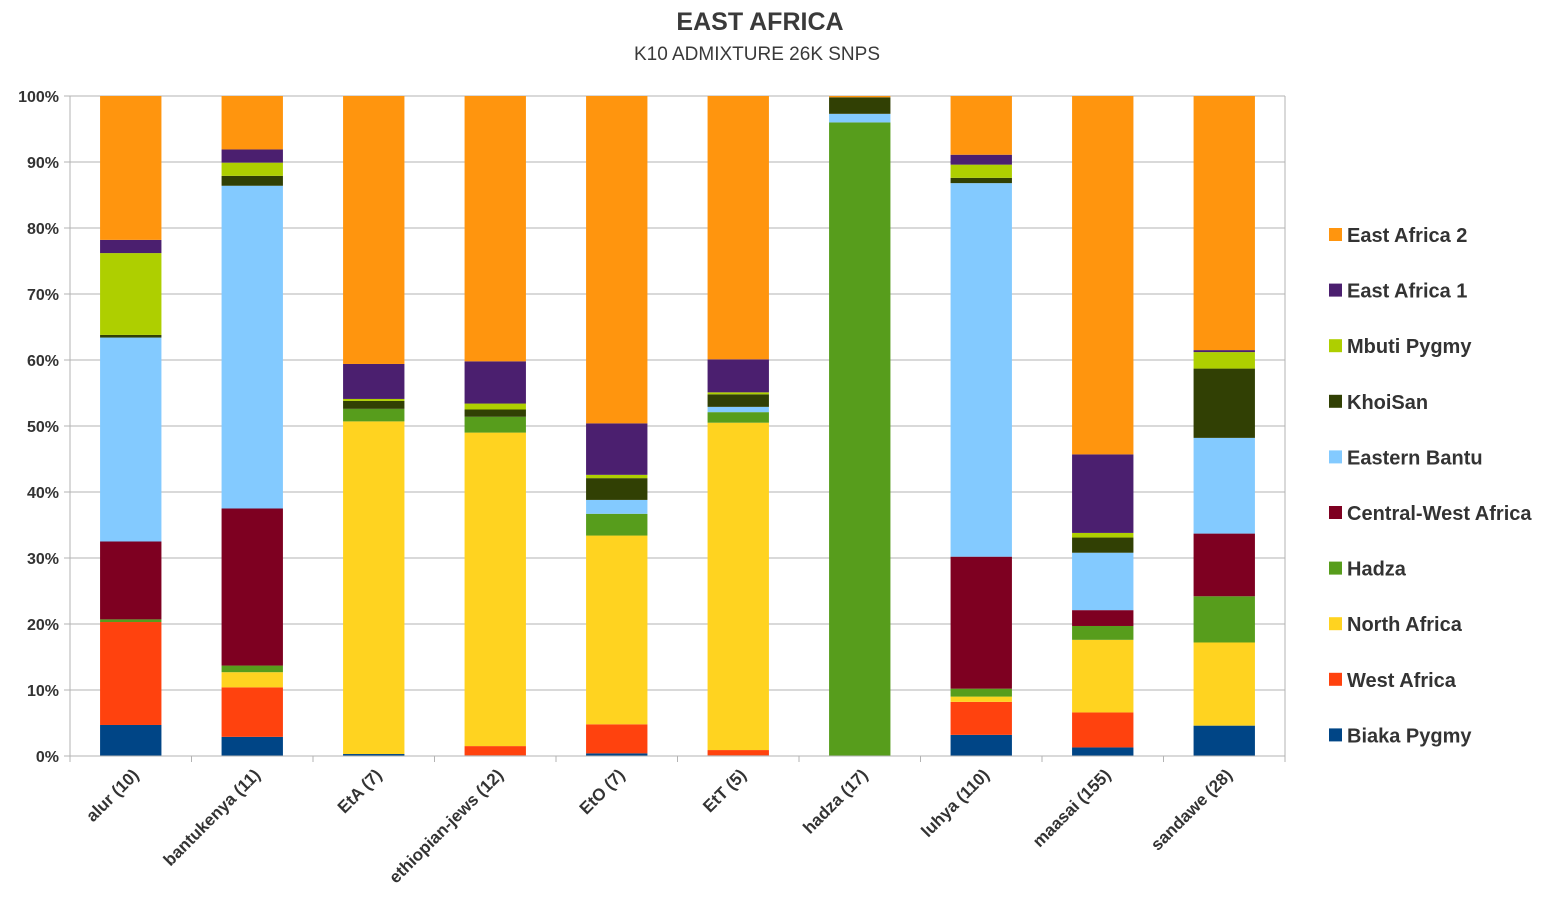  What do you see at coordinates (43, 427) in the screenshot?
I see `y-tick-label: 50%` at bounding box center [43, 427].